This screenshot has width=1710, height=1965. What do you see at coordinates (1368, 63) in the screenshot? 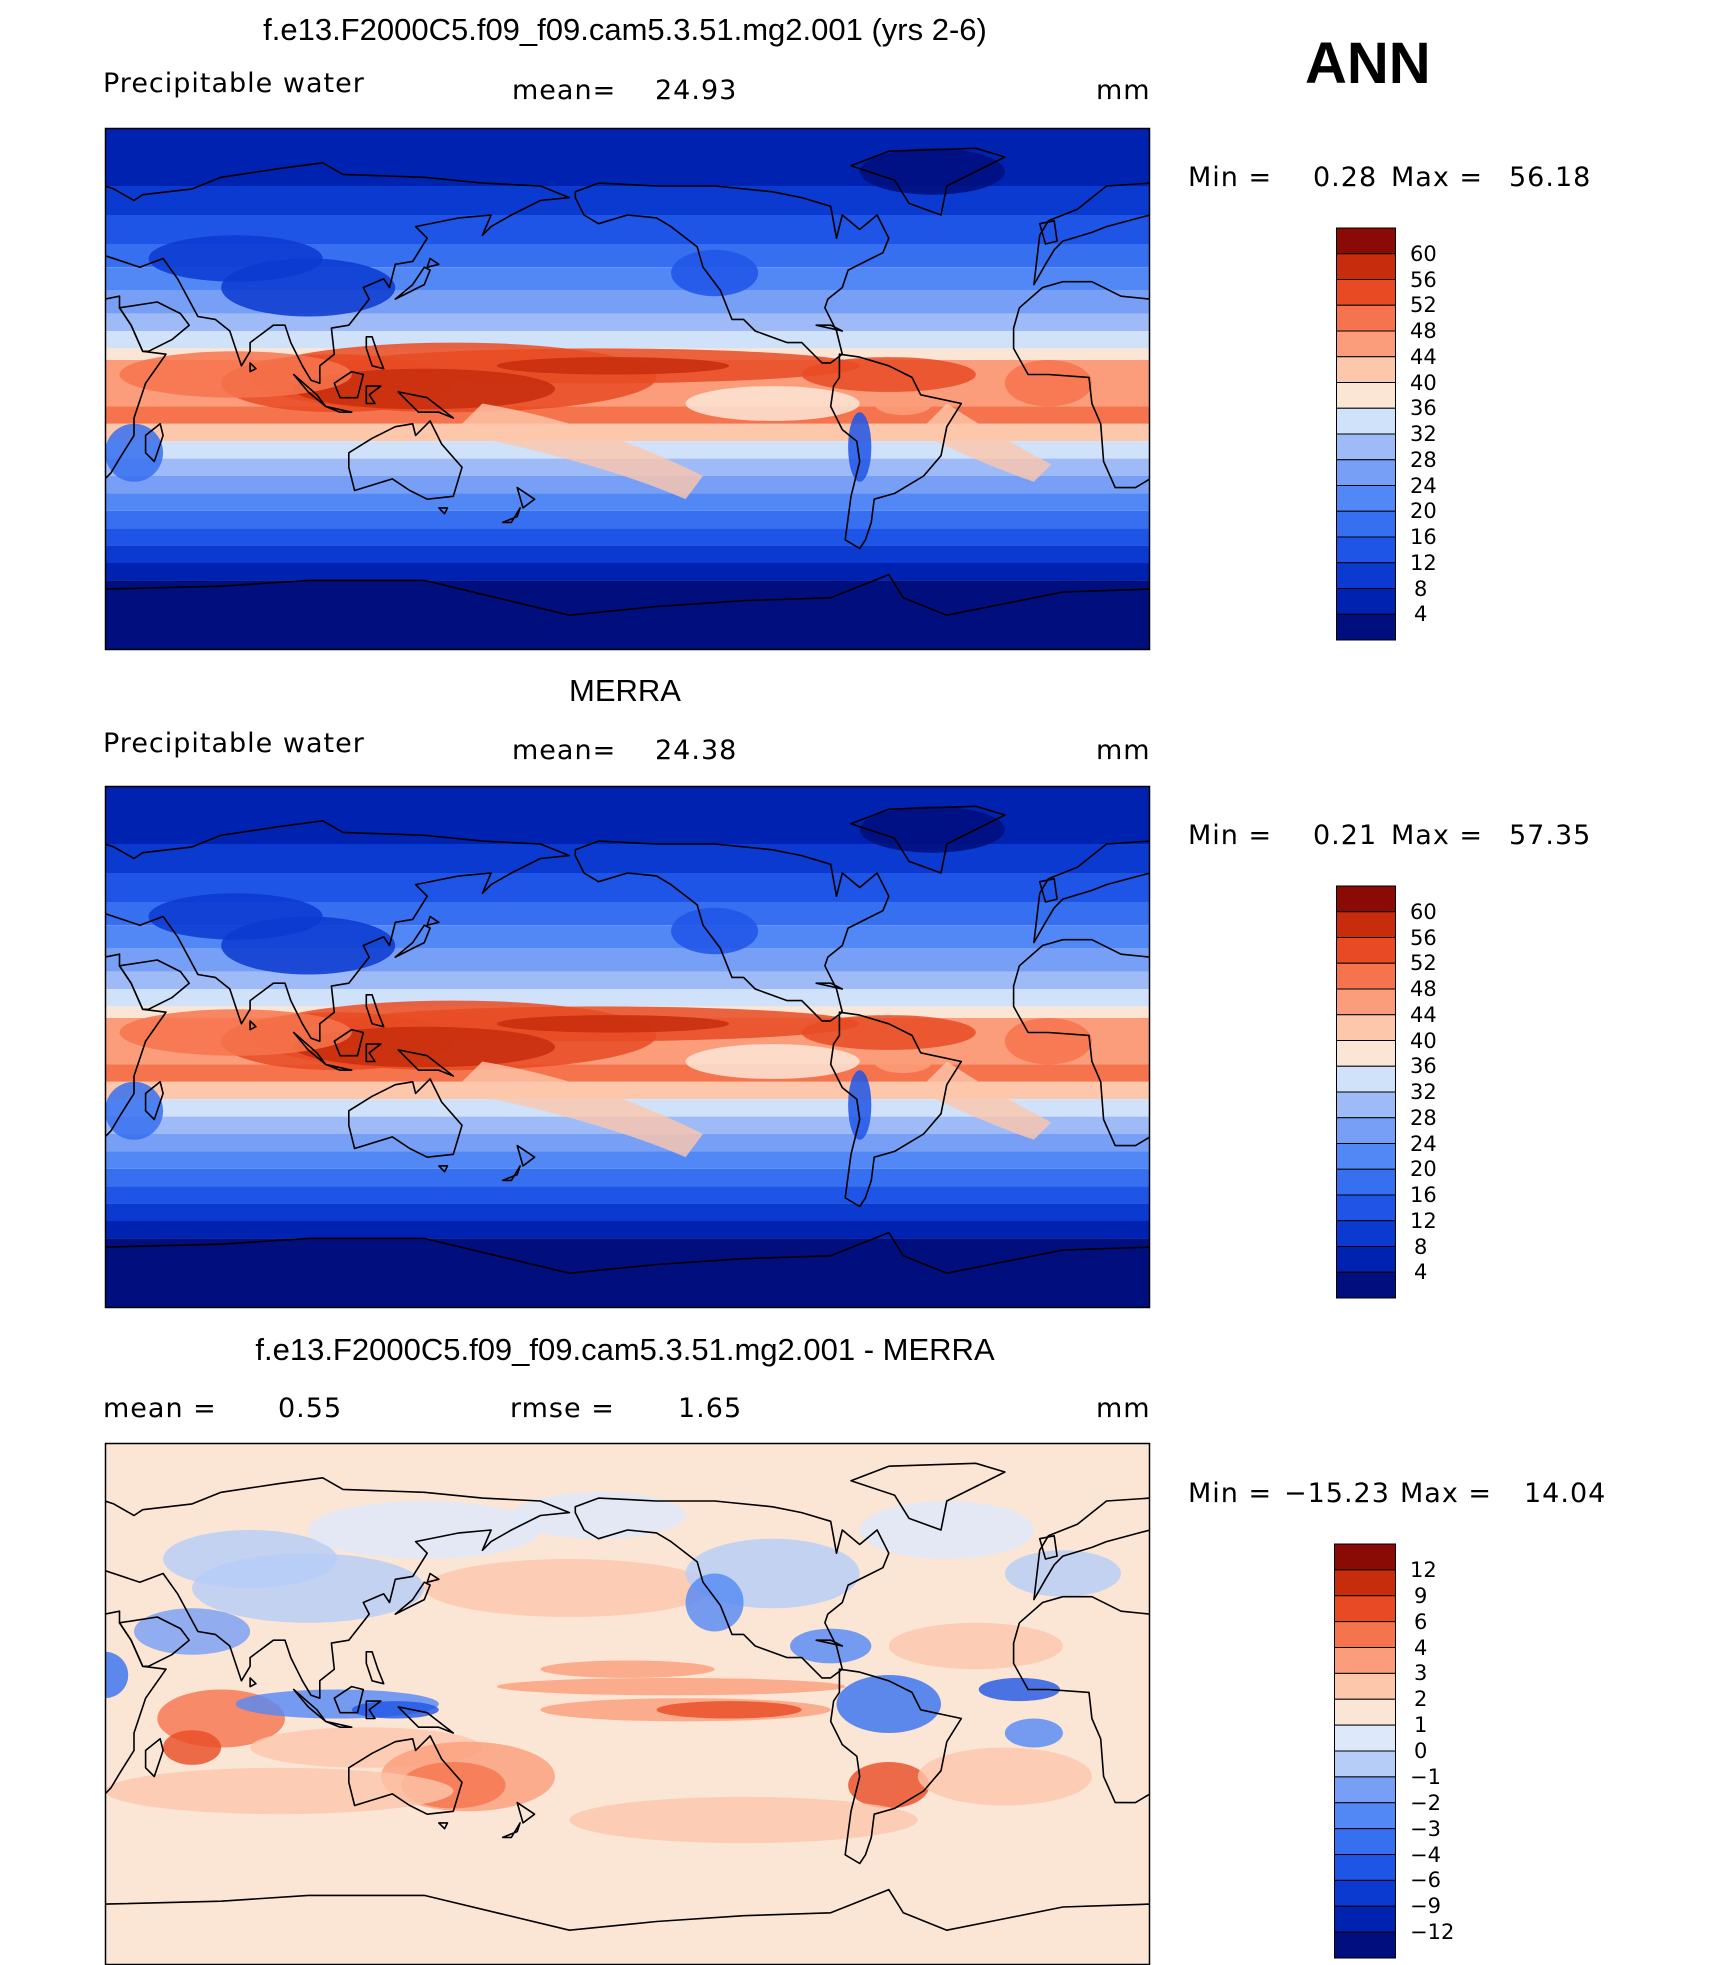
I see `season-label: ANN` at bounding box center [1368, 63].